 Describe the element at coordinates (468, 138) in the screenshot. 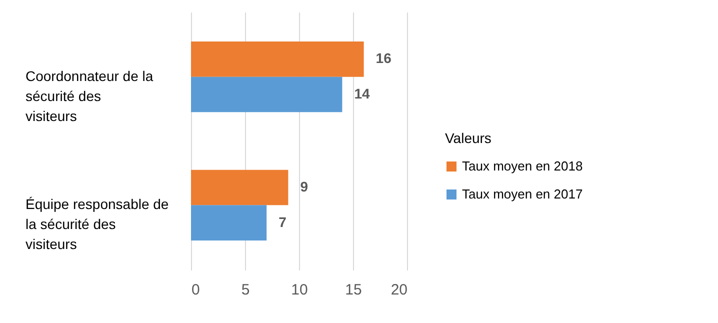

I see `legend-title: Valeurs` at that location.